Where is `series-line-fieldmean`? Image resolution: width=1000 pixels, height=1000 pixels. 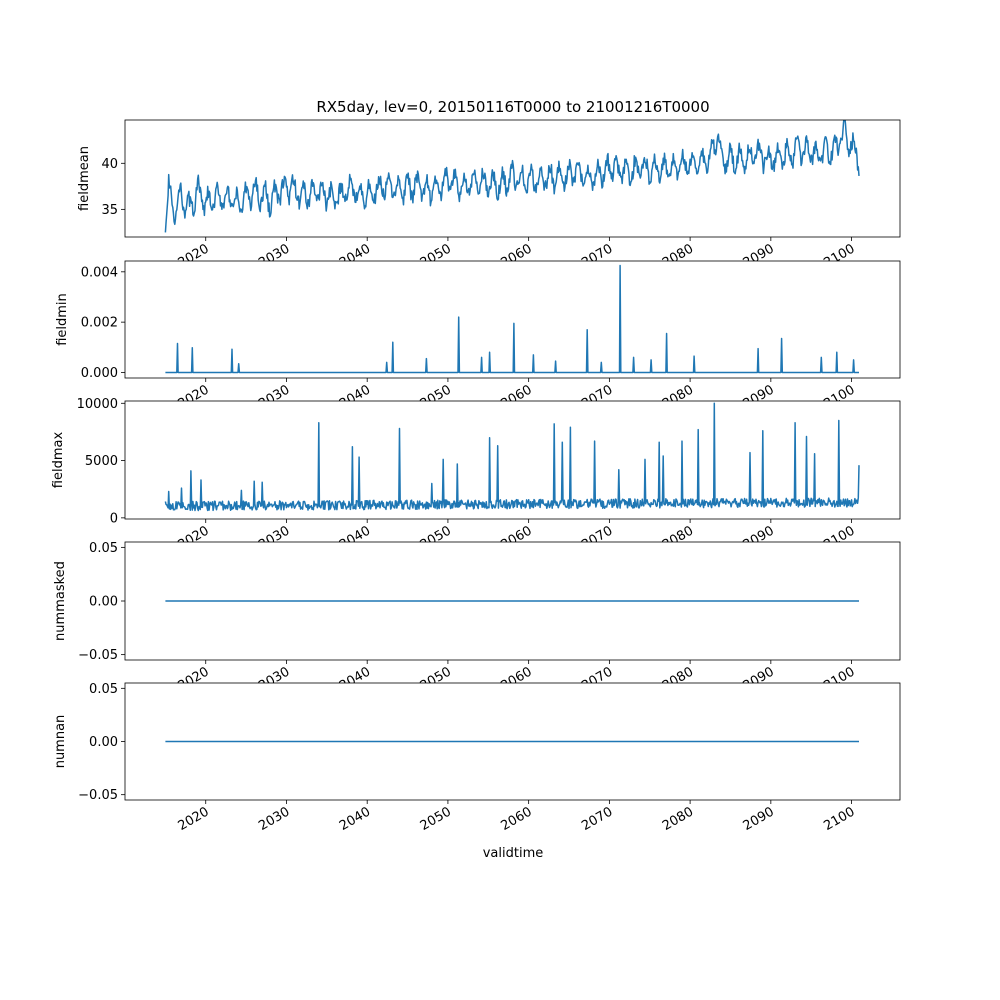 series-line-fieldmean is located at coordinates (512, 176).